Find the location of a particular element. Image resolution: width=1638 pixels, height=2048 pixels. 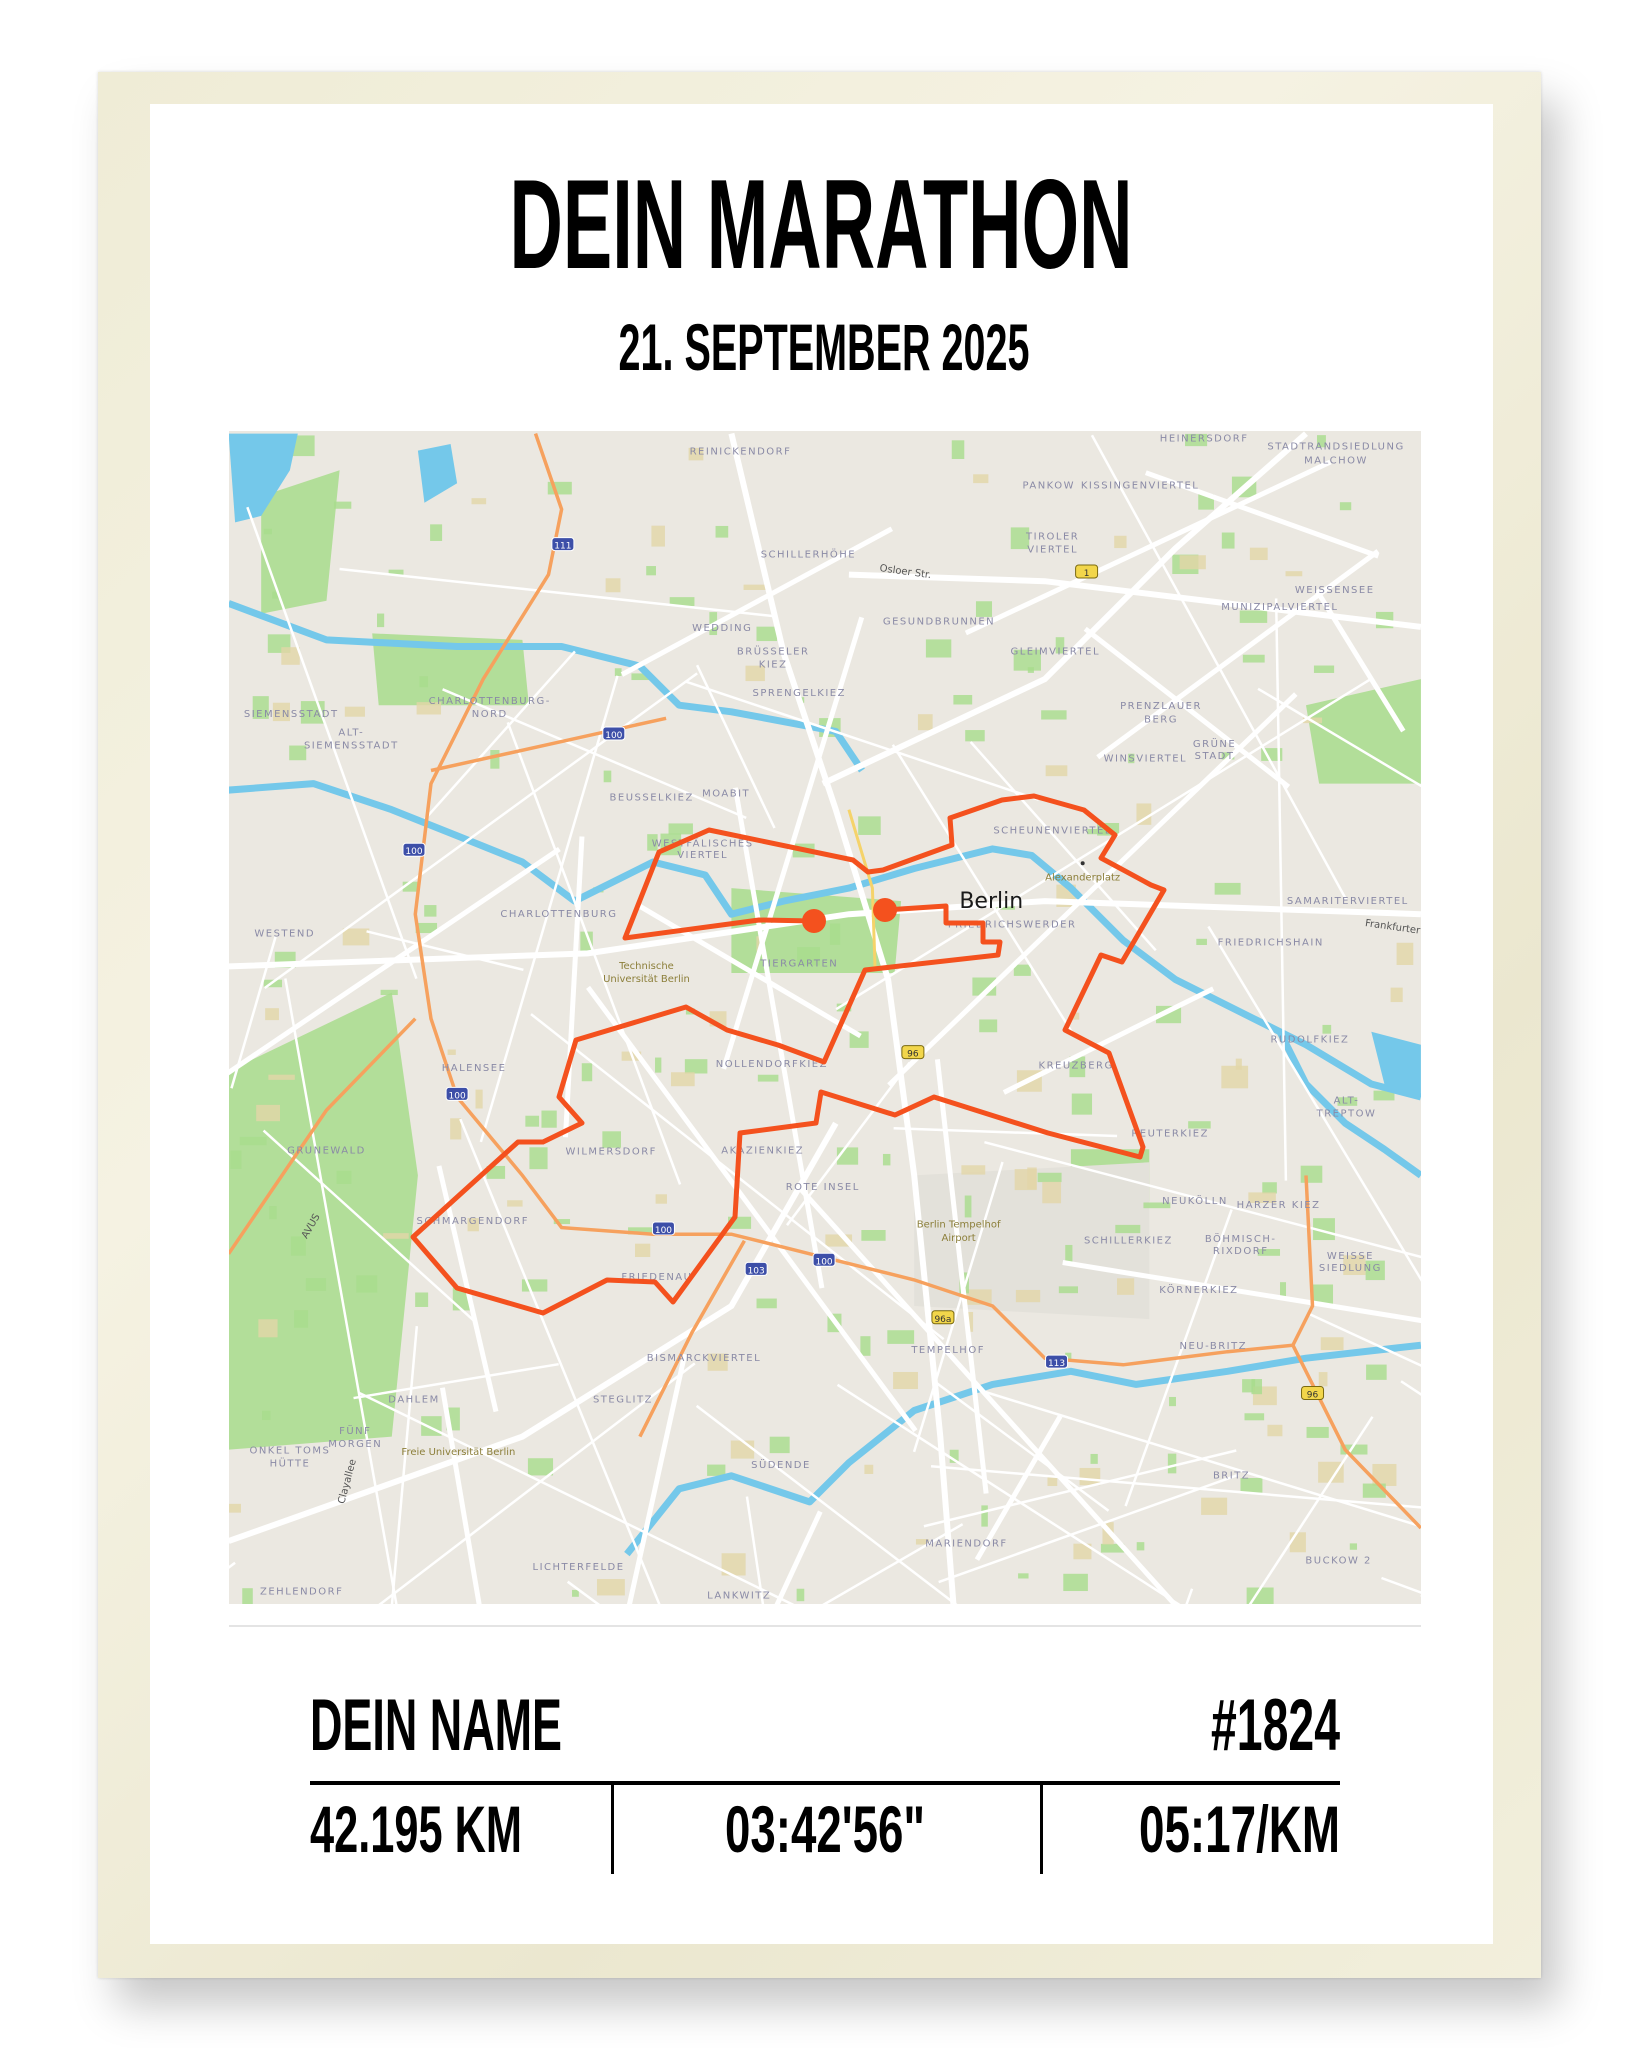

road-shield-number: 96 is located at coordinates (1313, 1396).